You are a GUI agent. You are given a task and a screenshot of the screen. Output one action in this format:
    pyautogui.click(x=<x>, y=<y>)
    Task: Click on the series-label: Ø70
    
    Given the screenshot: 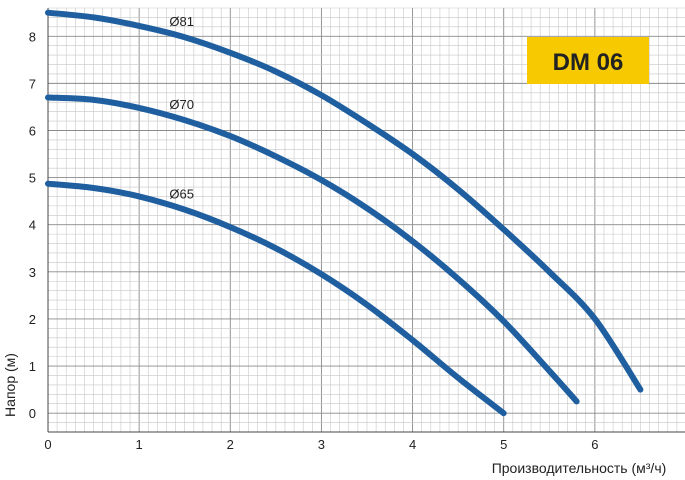 What is the action you would take?
    pyautogui.click(x=181, y=104)
    